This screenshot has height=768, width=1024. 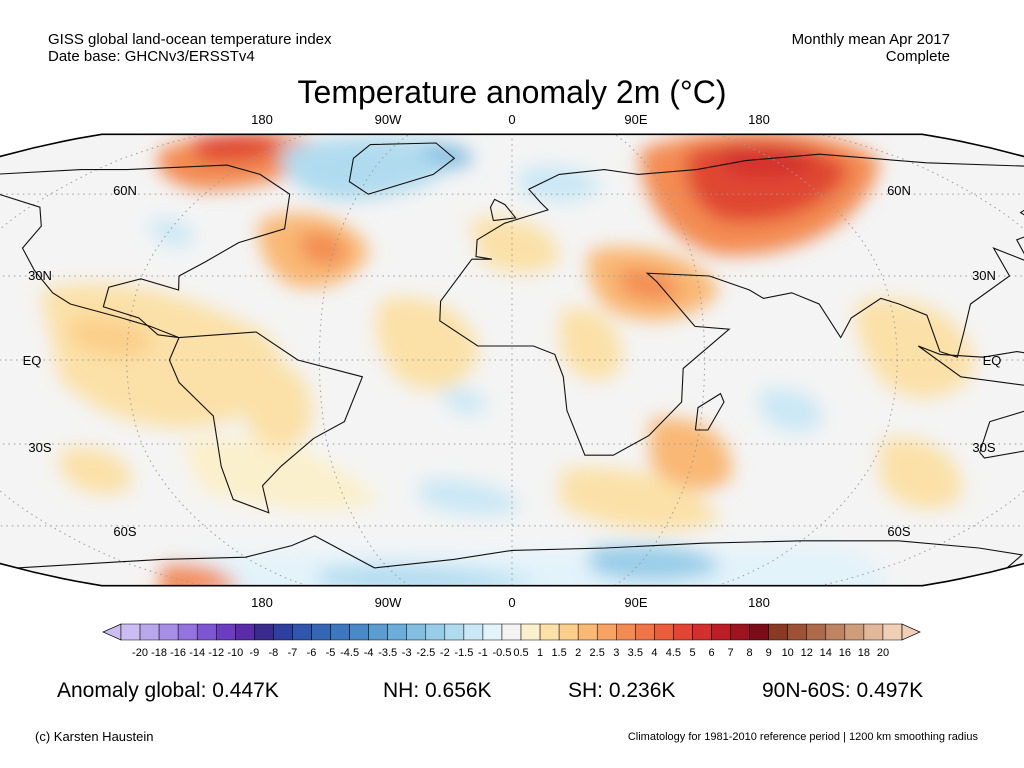 I want to click on colorbar-tick-label: 1, so click(x=540, y=653).